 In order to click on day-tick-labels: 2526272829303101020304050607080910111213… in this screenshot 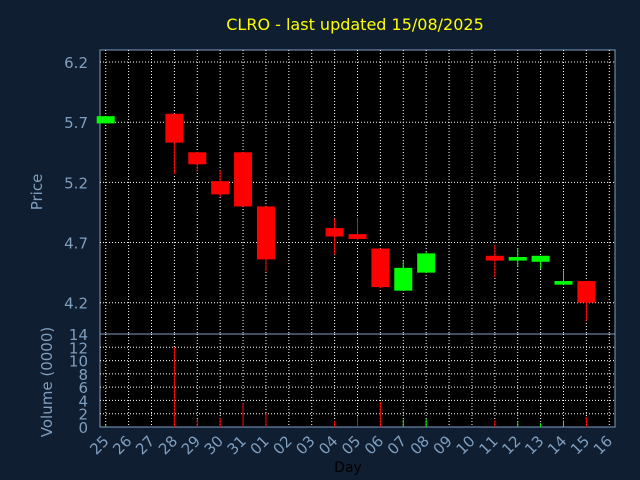, I will do `click(351, 445)`.